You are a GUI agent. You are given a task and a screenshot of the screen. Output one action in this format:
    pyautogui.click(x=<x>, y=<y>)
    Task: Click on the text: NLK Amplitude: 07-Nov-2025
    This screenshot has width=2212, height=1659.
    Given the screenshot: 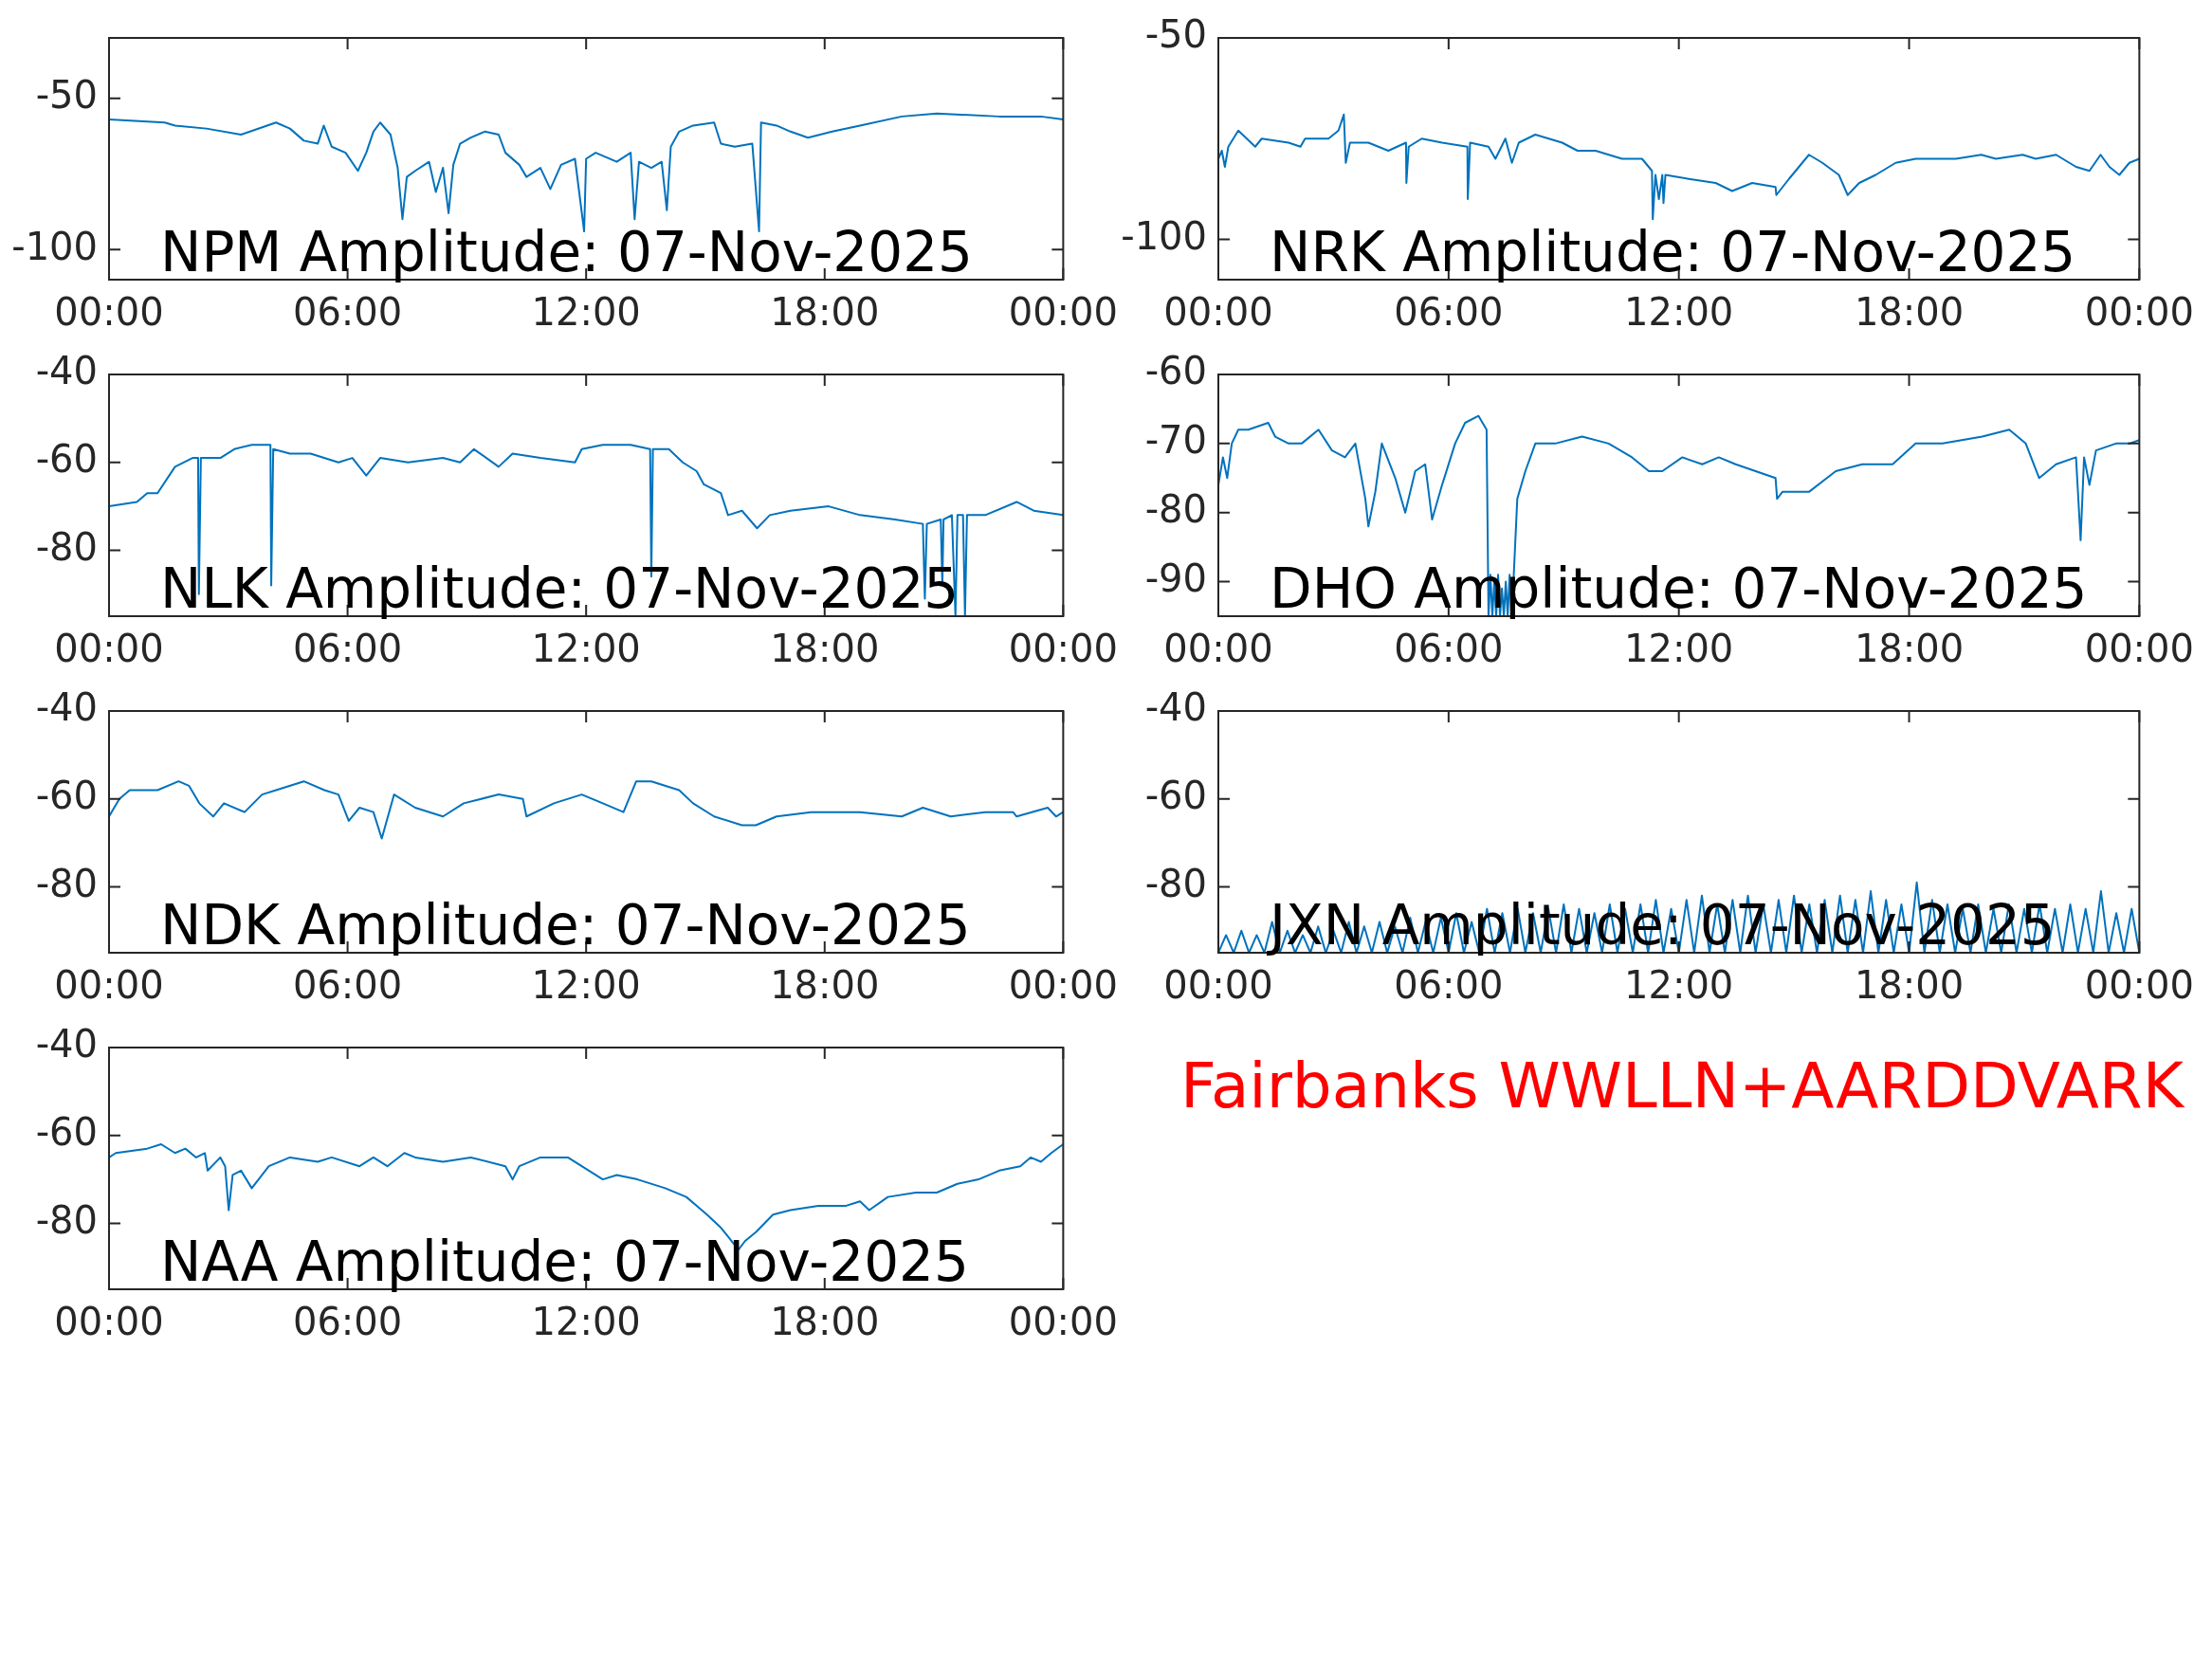 What is the action you would take?
    pyautogui.click(x=560, y=588)
    